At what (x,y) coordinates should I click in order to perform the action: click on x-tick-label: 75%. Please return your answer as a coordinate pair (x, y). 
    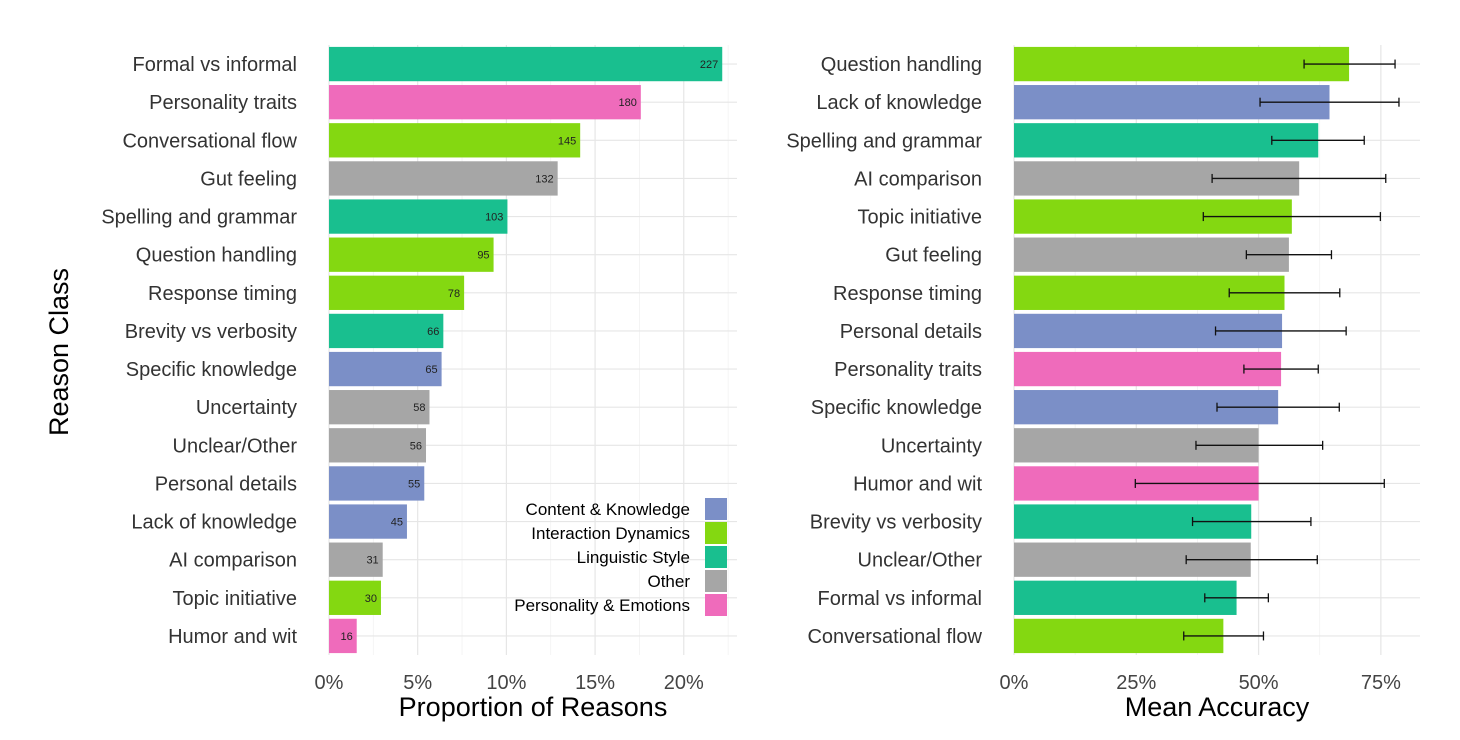
    Looking at the image, I should click on (1381, 683).